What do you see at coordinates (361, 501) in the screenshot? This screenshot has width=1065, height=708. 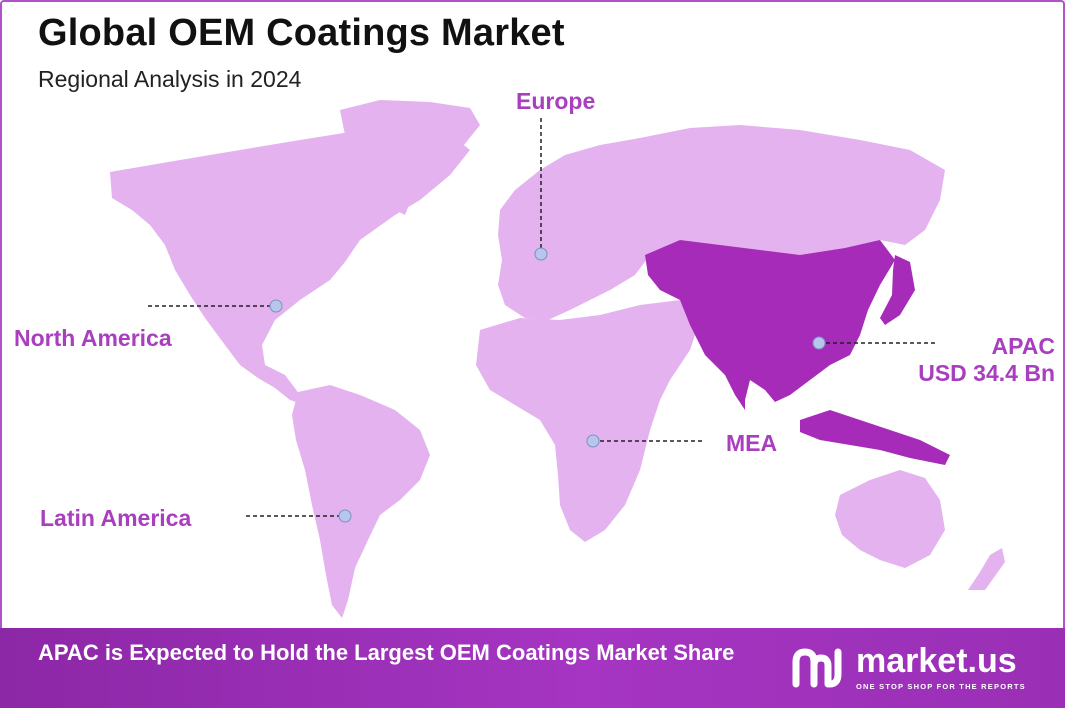 I see `region-latin-america` at bounding box center [361, 501].